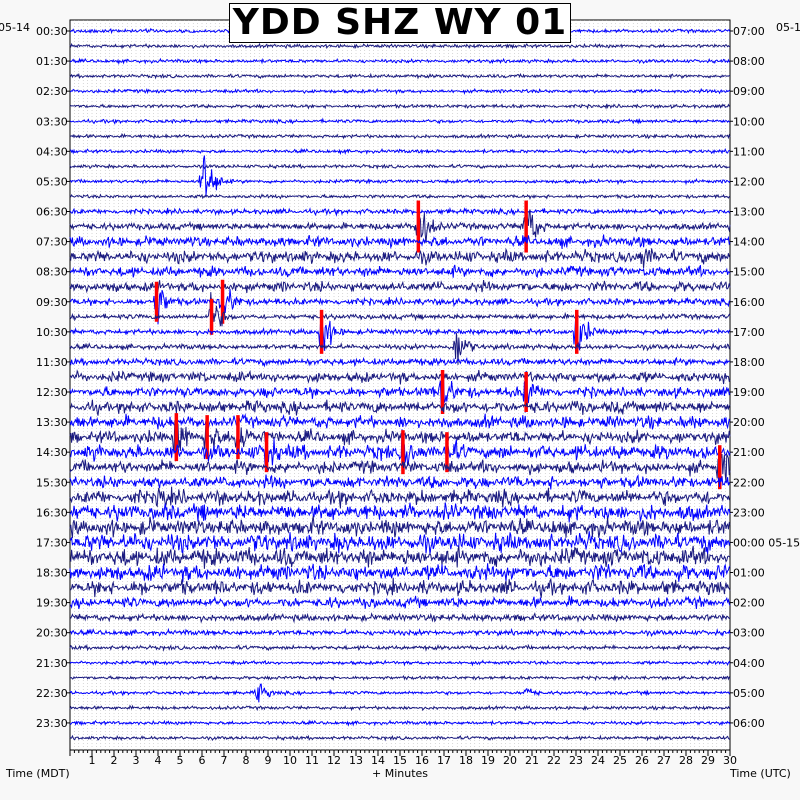 This screenshot has width=800, height=800. What do you see at coordinates (749, 151) in the screenshot?
I see `right-time-label: 11:00` at bounding box center [749, 151].